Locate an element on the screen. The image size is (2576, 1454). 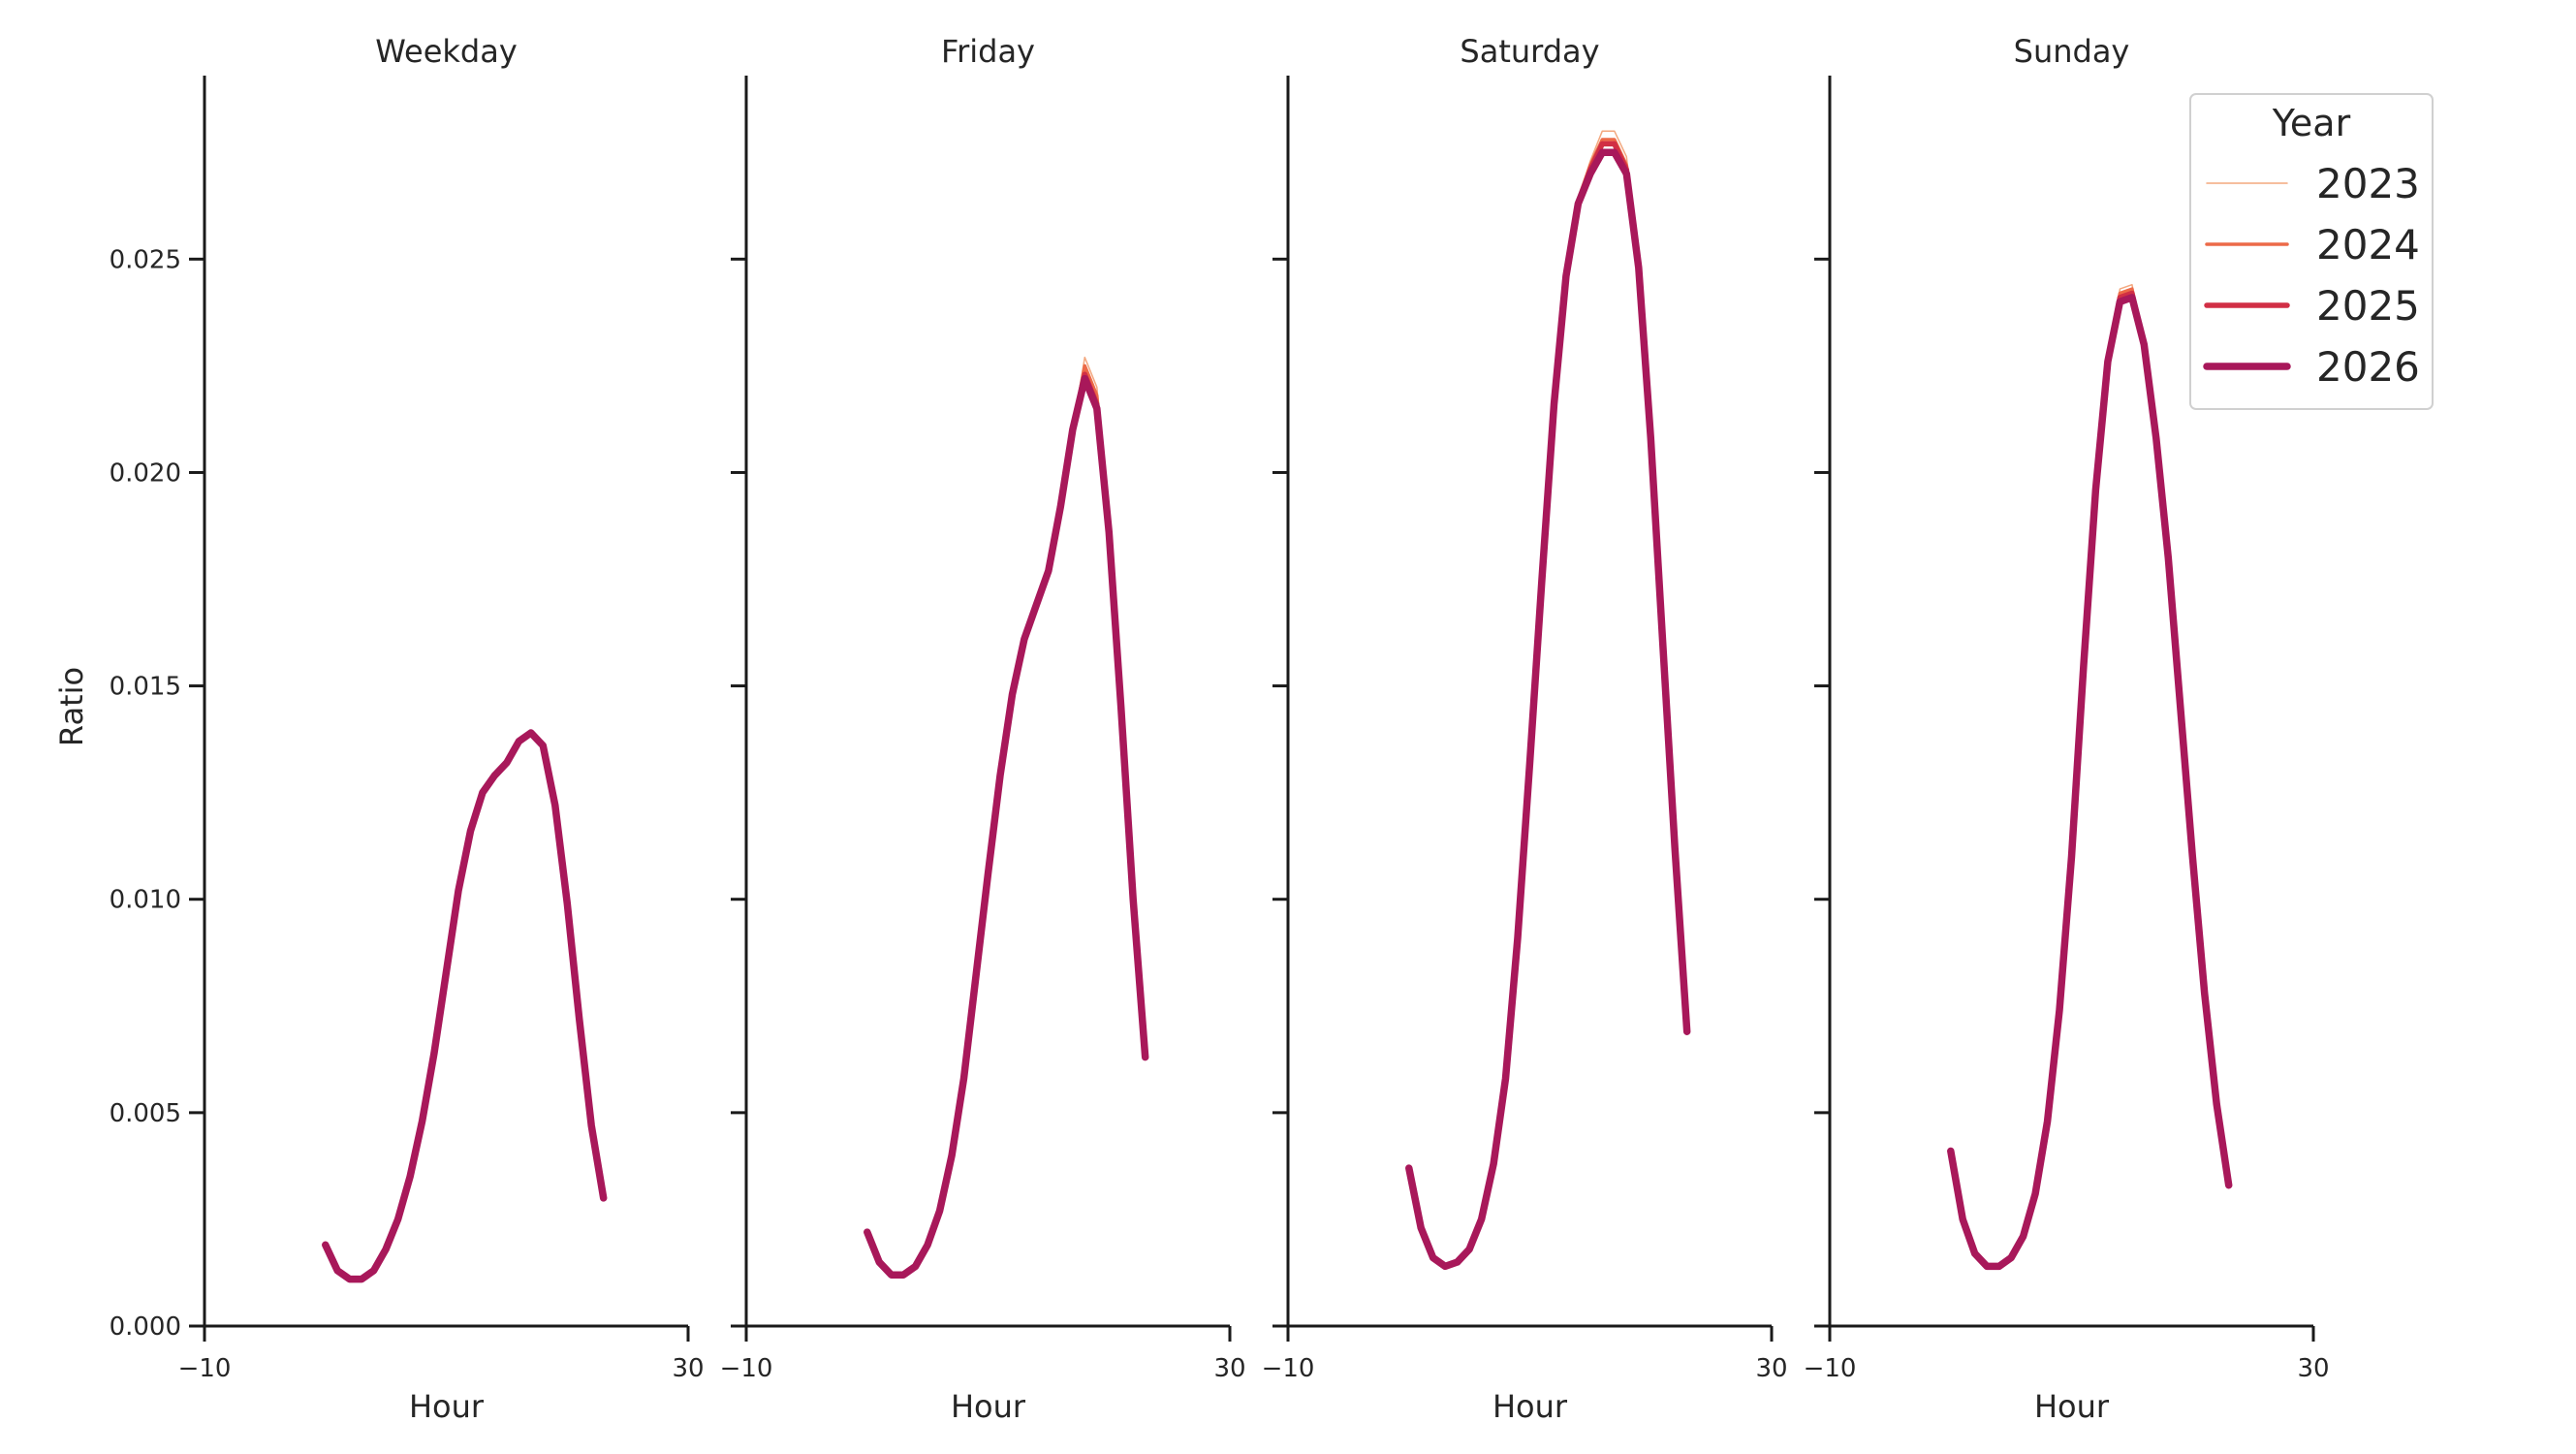
series-line-saturday-2024 is located at coordinates (1548, 703).